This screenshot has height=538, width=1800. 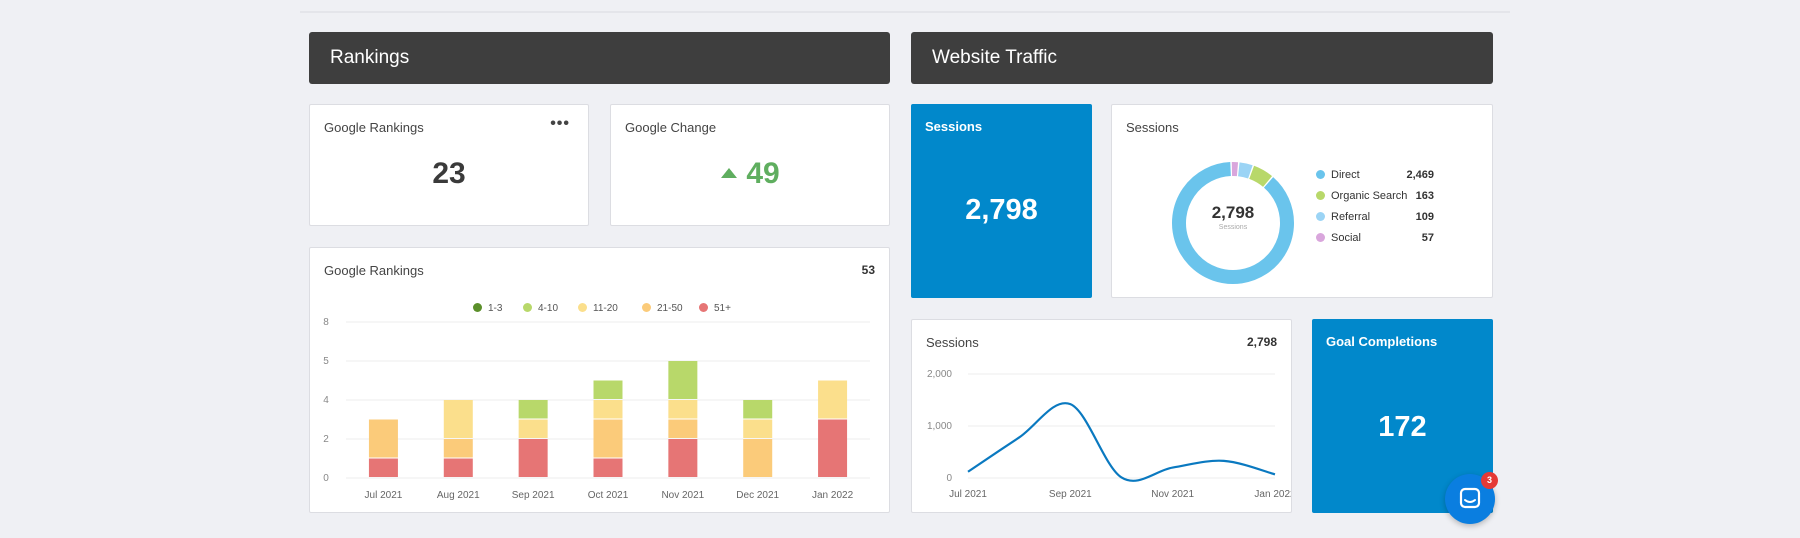 I want to click on legend-item-21-50: 21-50, so click(x=662, y=308).